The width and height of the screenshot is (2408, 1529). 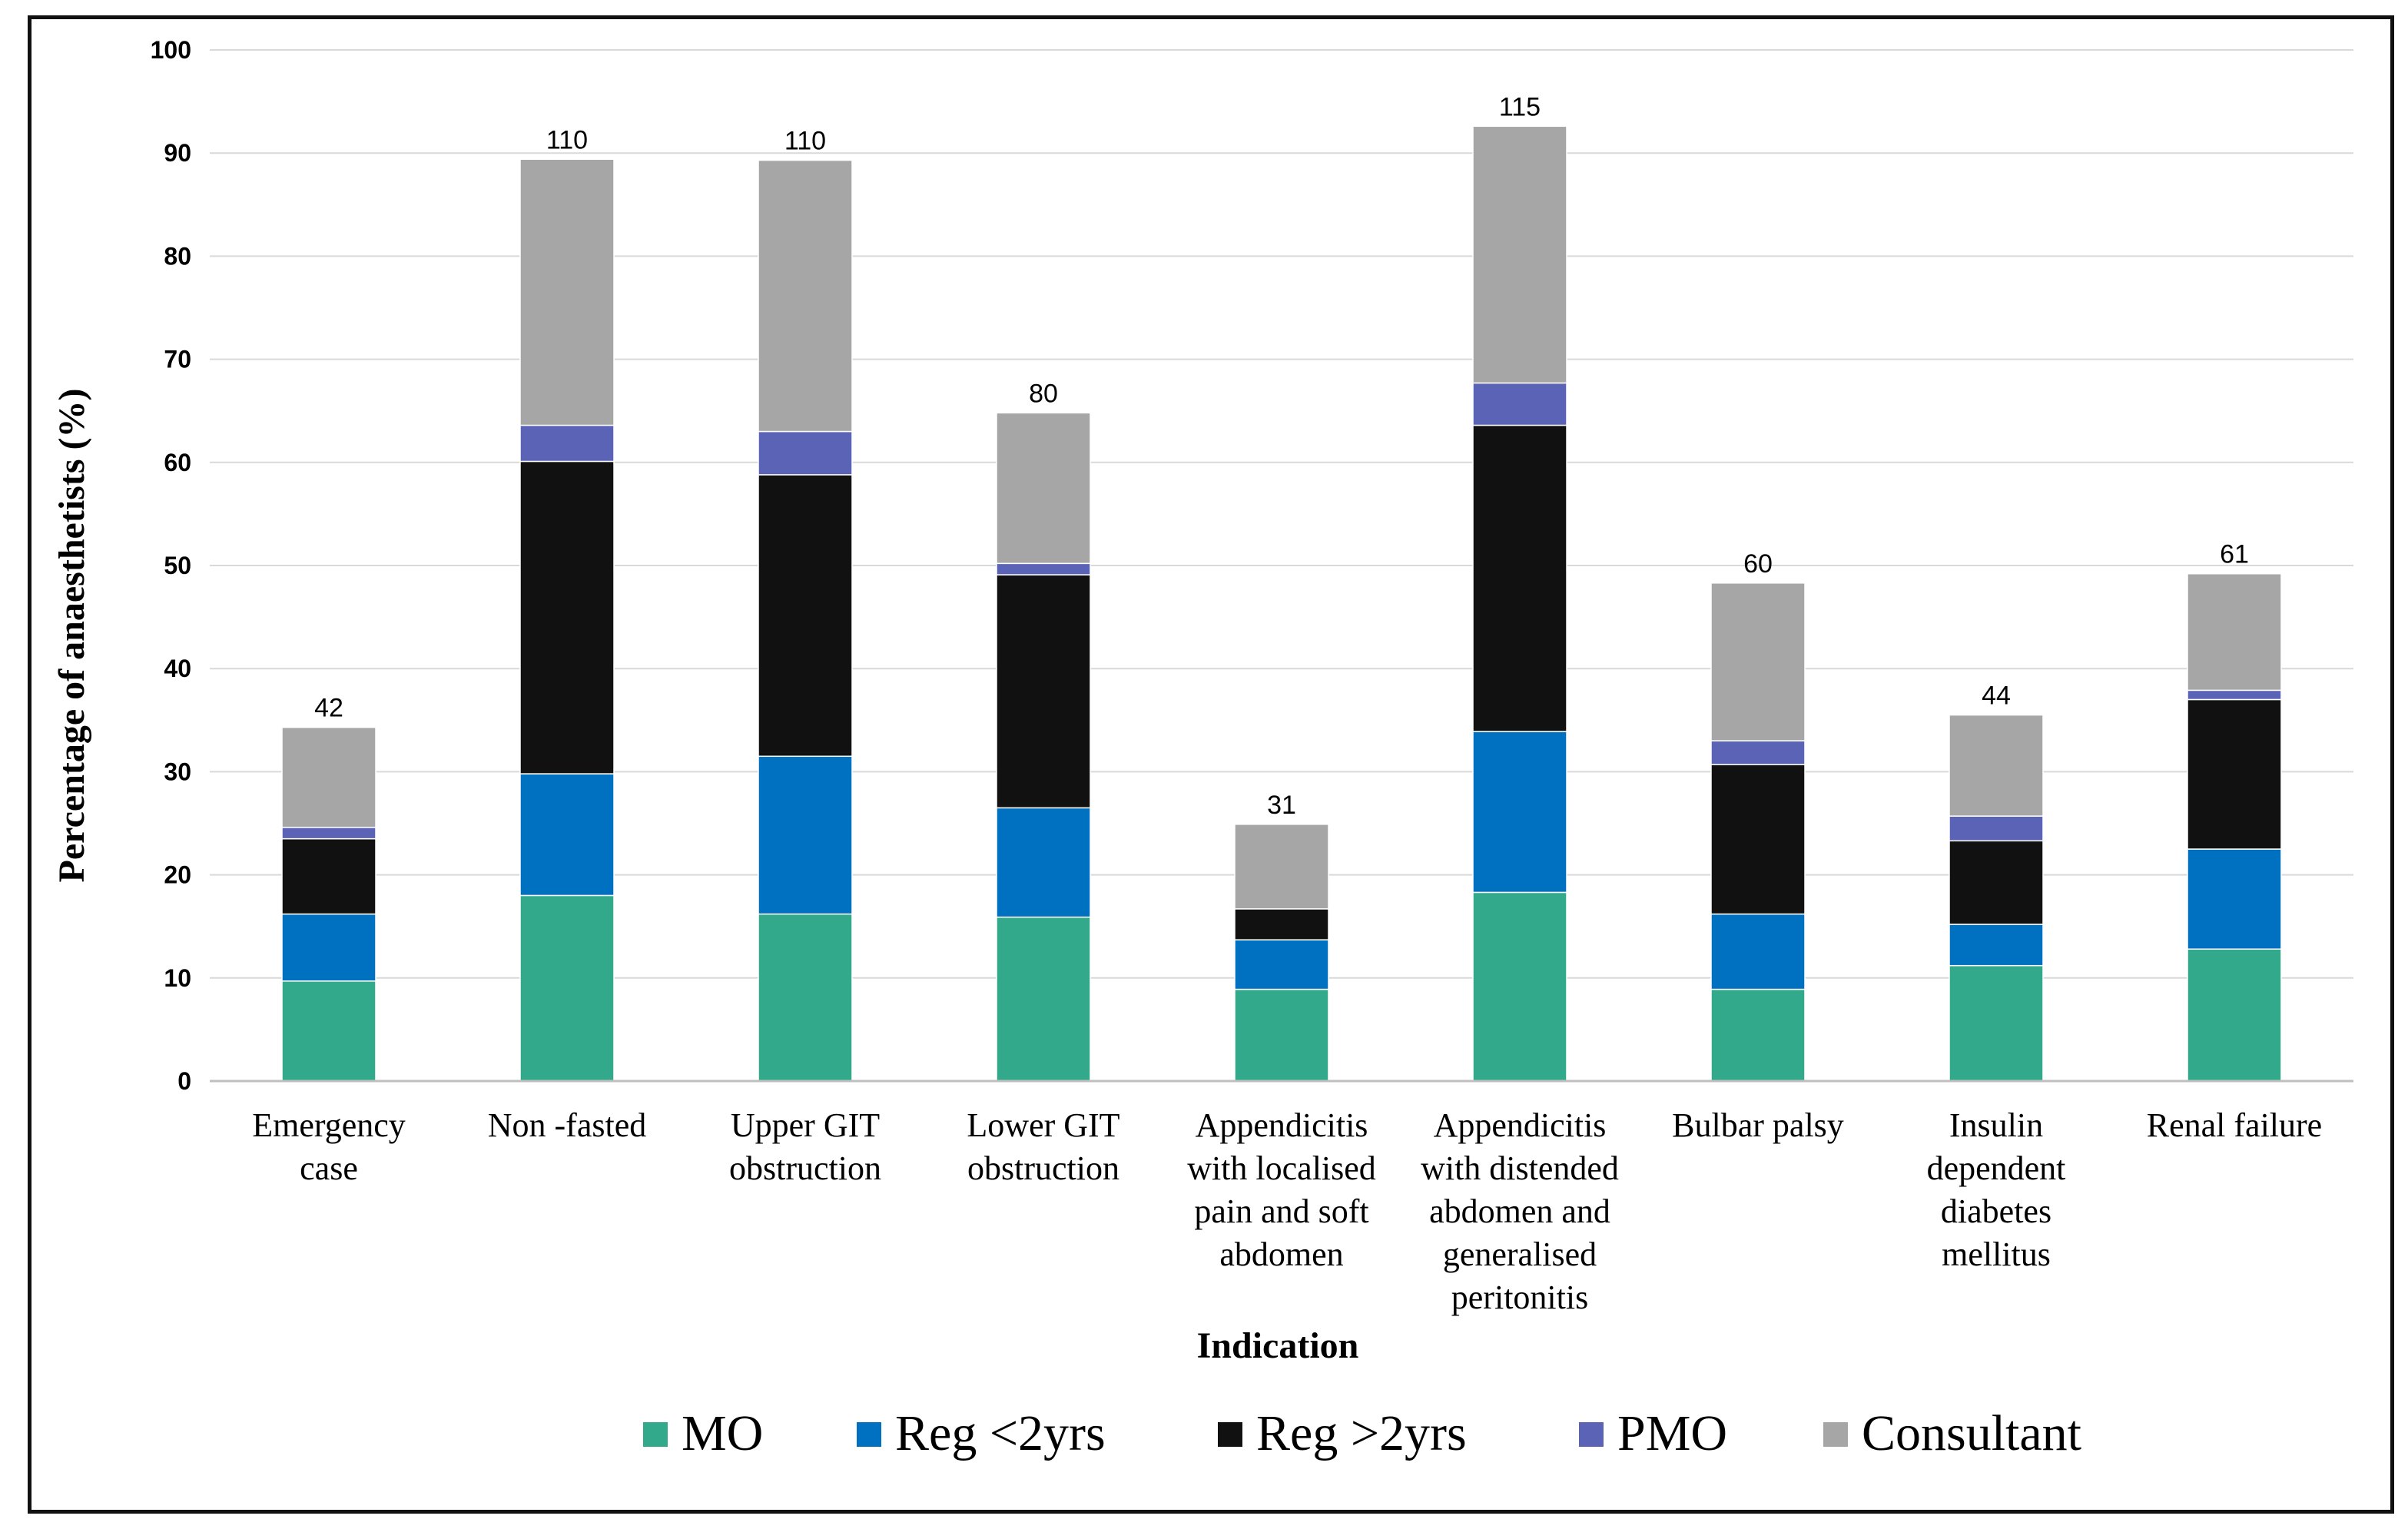 What do you see at coordinates (177, 153) in the screenshot?
I see `y-tick-label: 90` at bounding box center [177, 153].